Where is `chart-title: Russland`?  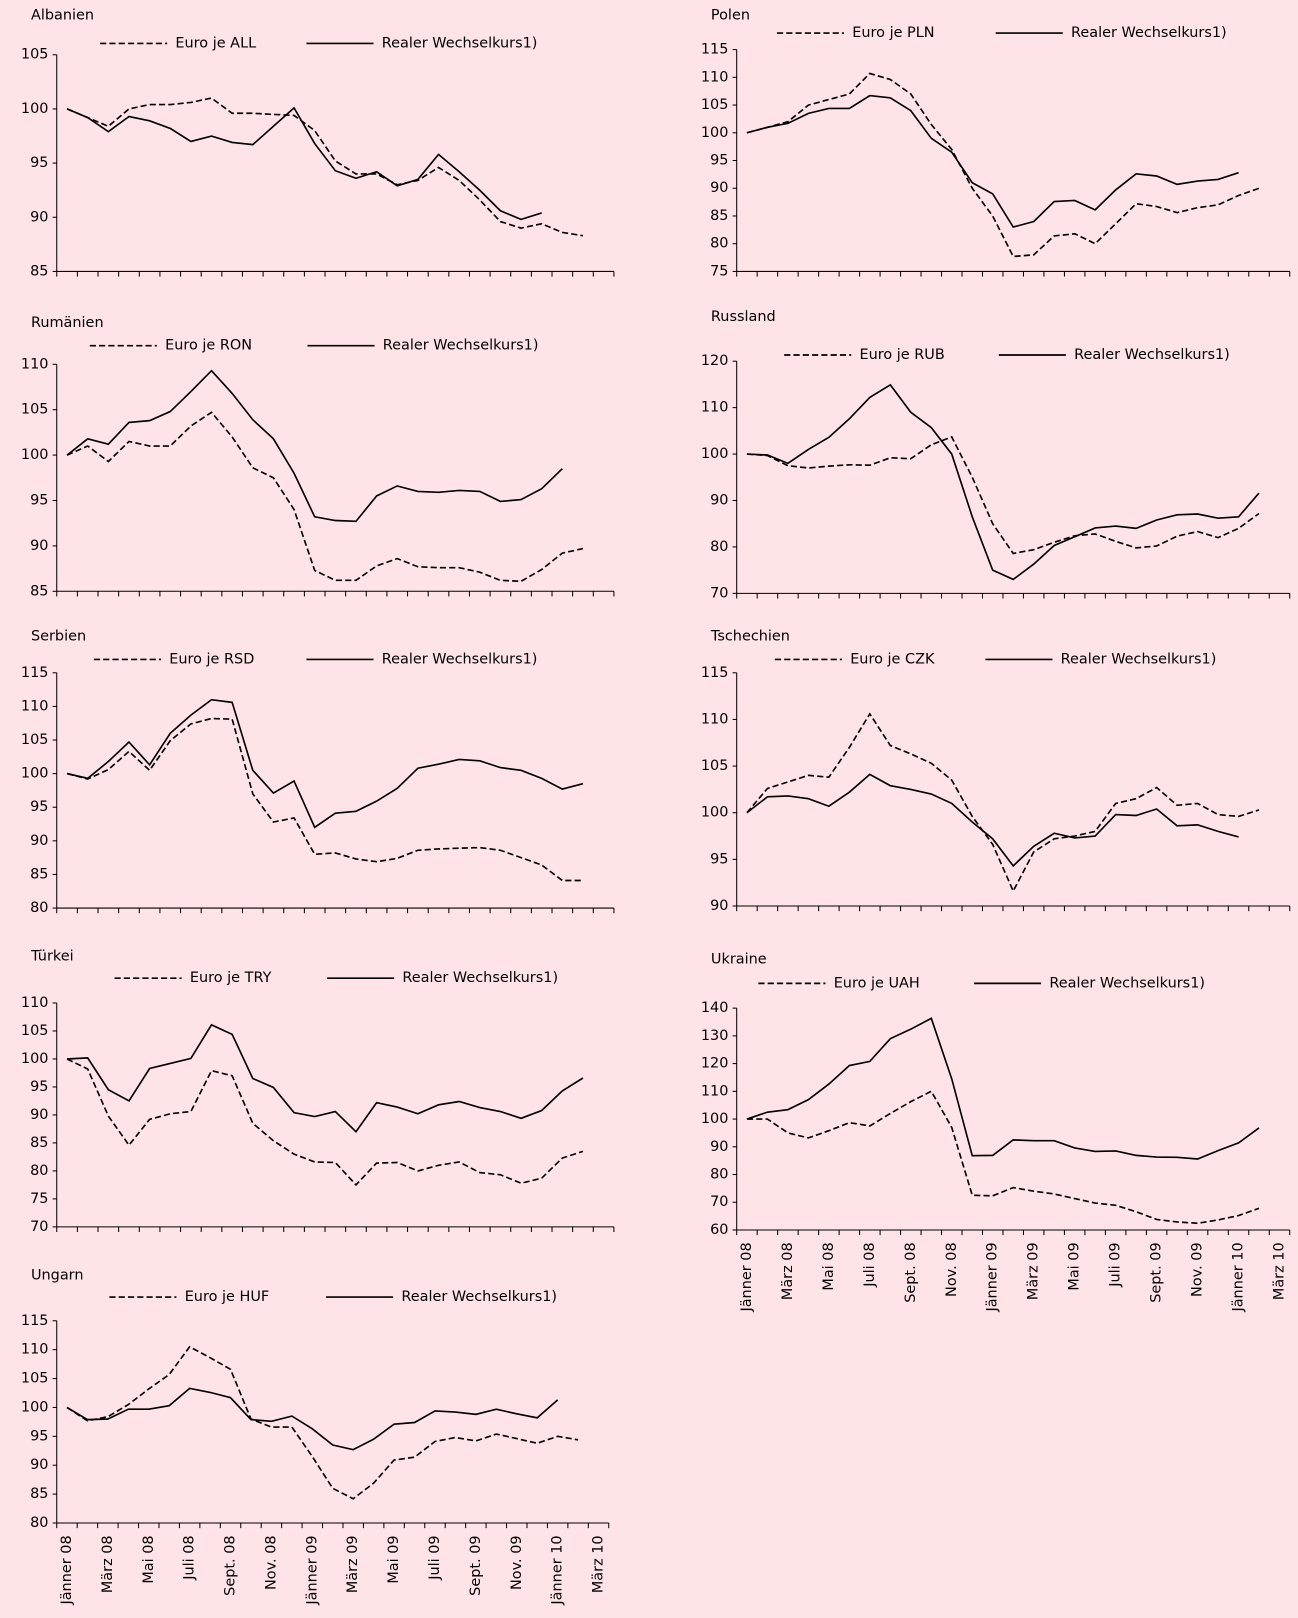
chart-title: Russland is located at coordinates (743, 317).